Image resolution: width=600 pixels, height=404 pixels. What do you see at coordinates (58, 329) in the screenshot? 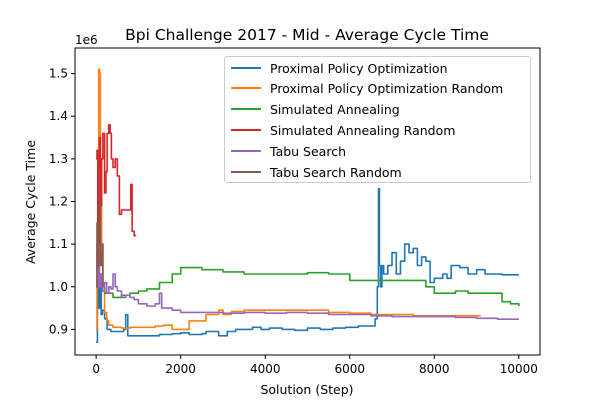
I see `y-tick-label: 0.9` at bounding box center [58, 329].